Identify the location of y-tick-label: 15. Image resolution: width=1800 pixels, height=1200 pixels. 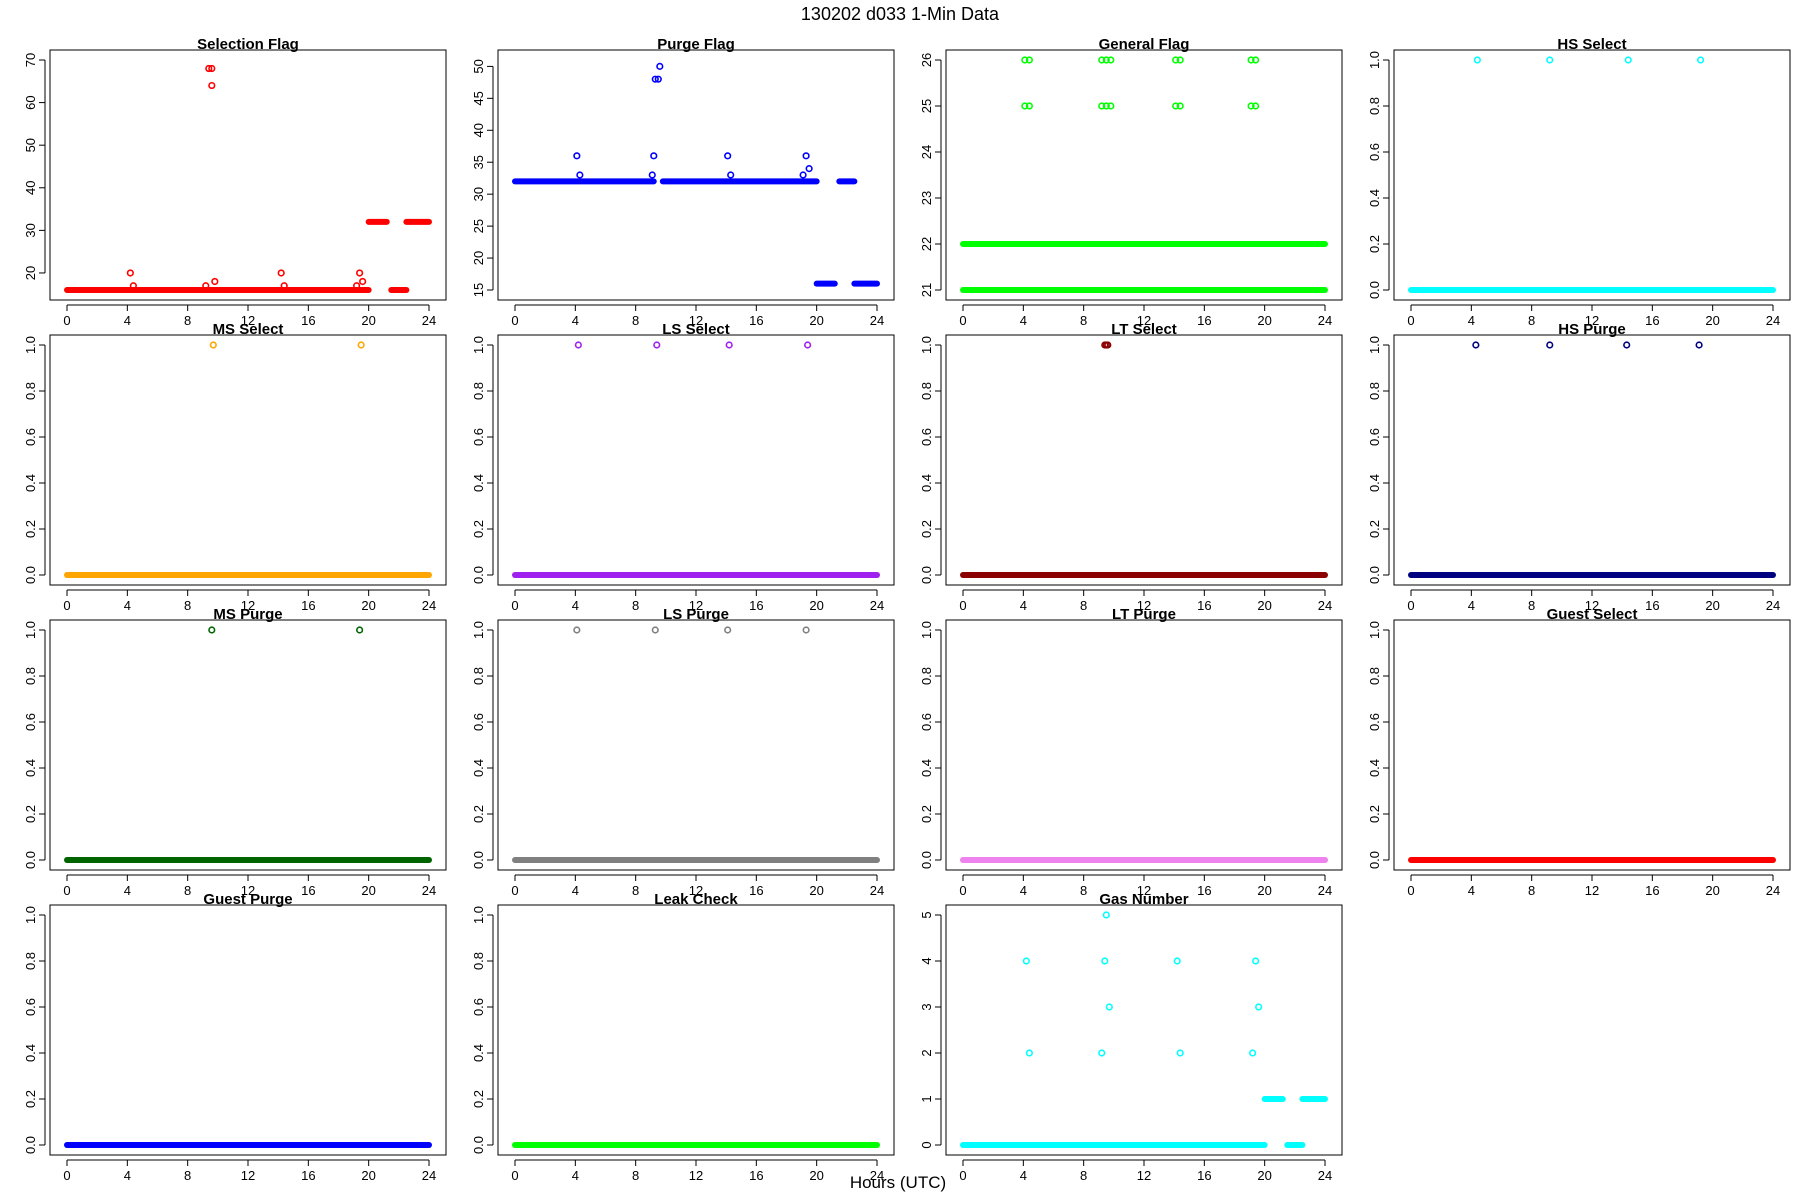
(478, 290).